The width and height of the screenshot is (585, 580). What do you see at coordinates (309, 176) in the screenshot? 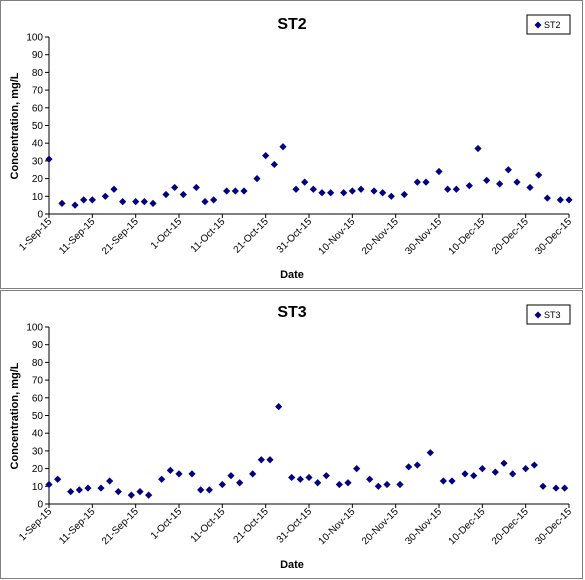
I see `data-series-st2` at bounding box center [309, 176].